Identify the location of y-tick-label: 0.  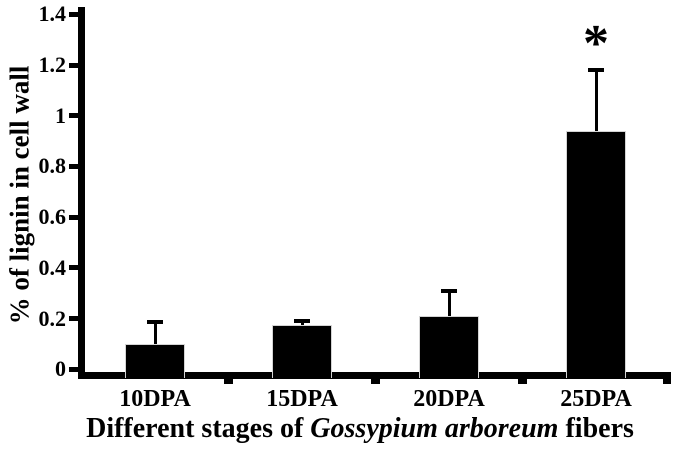
(60, 369).